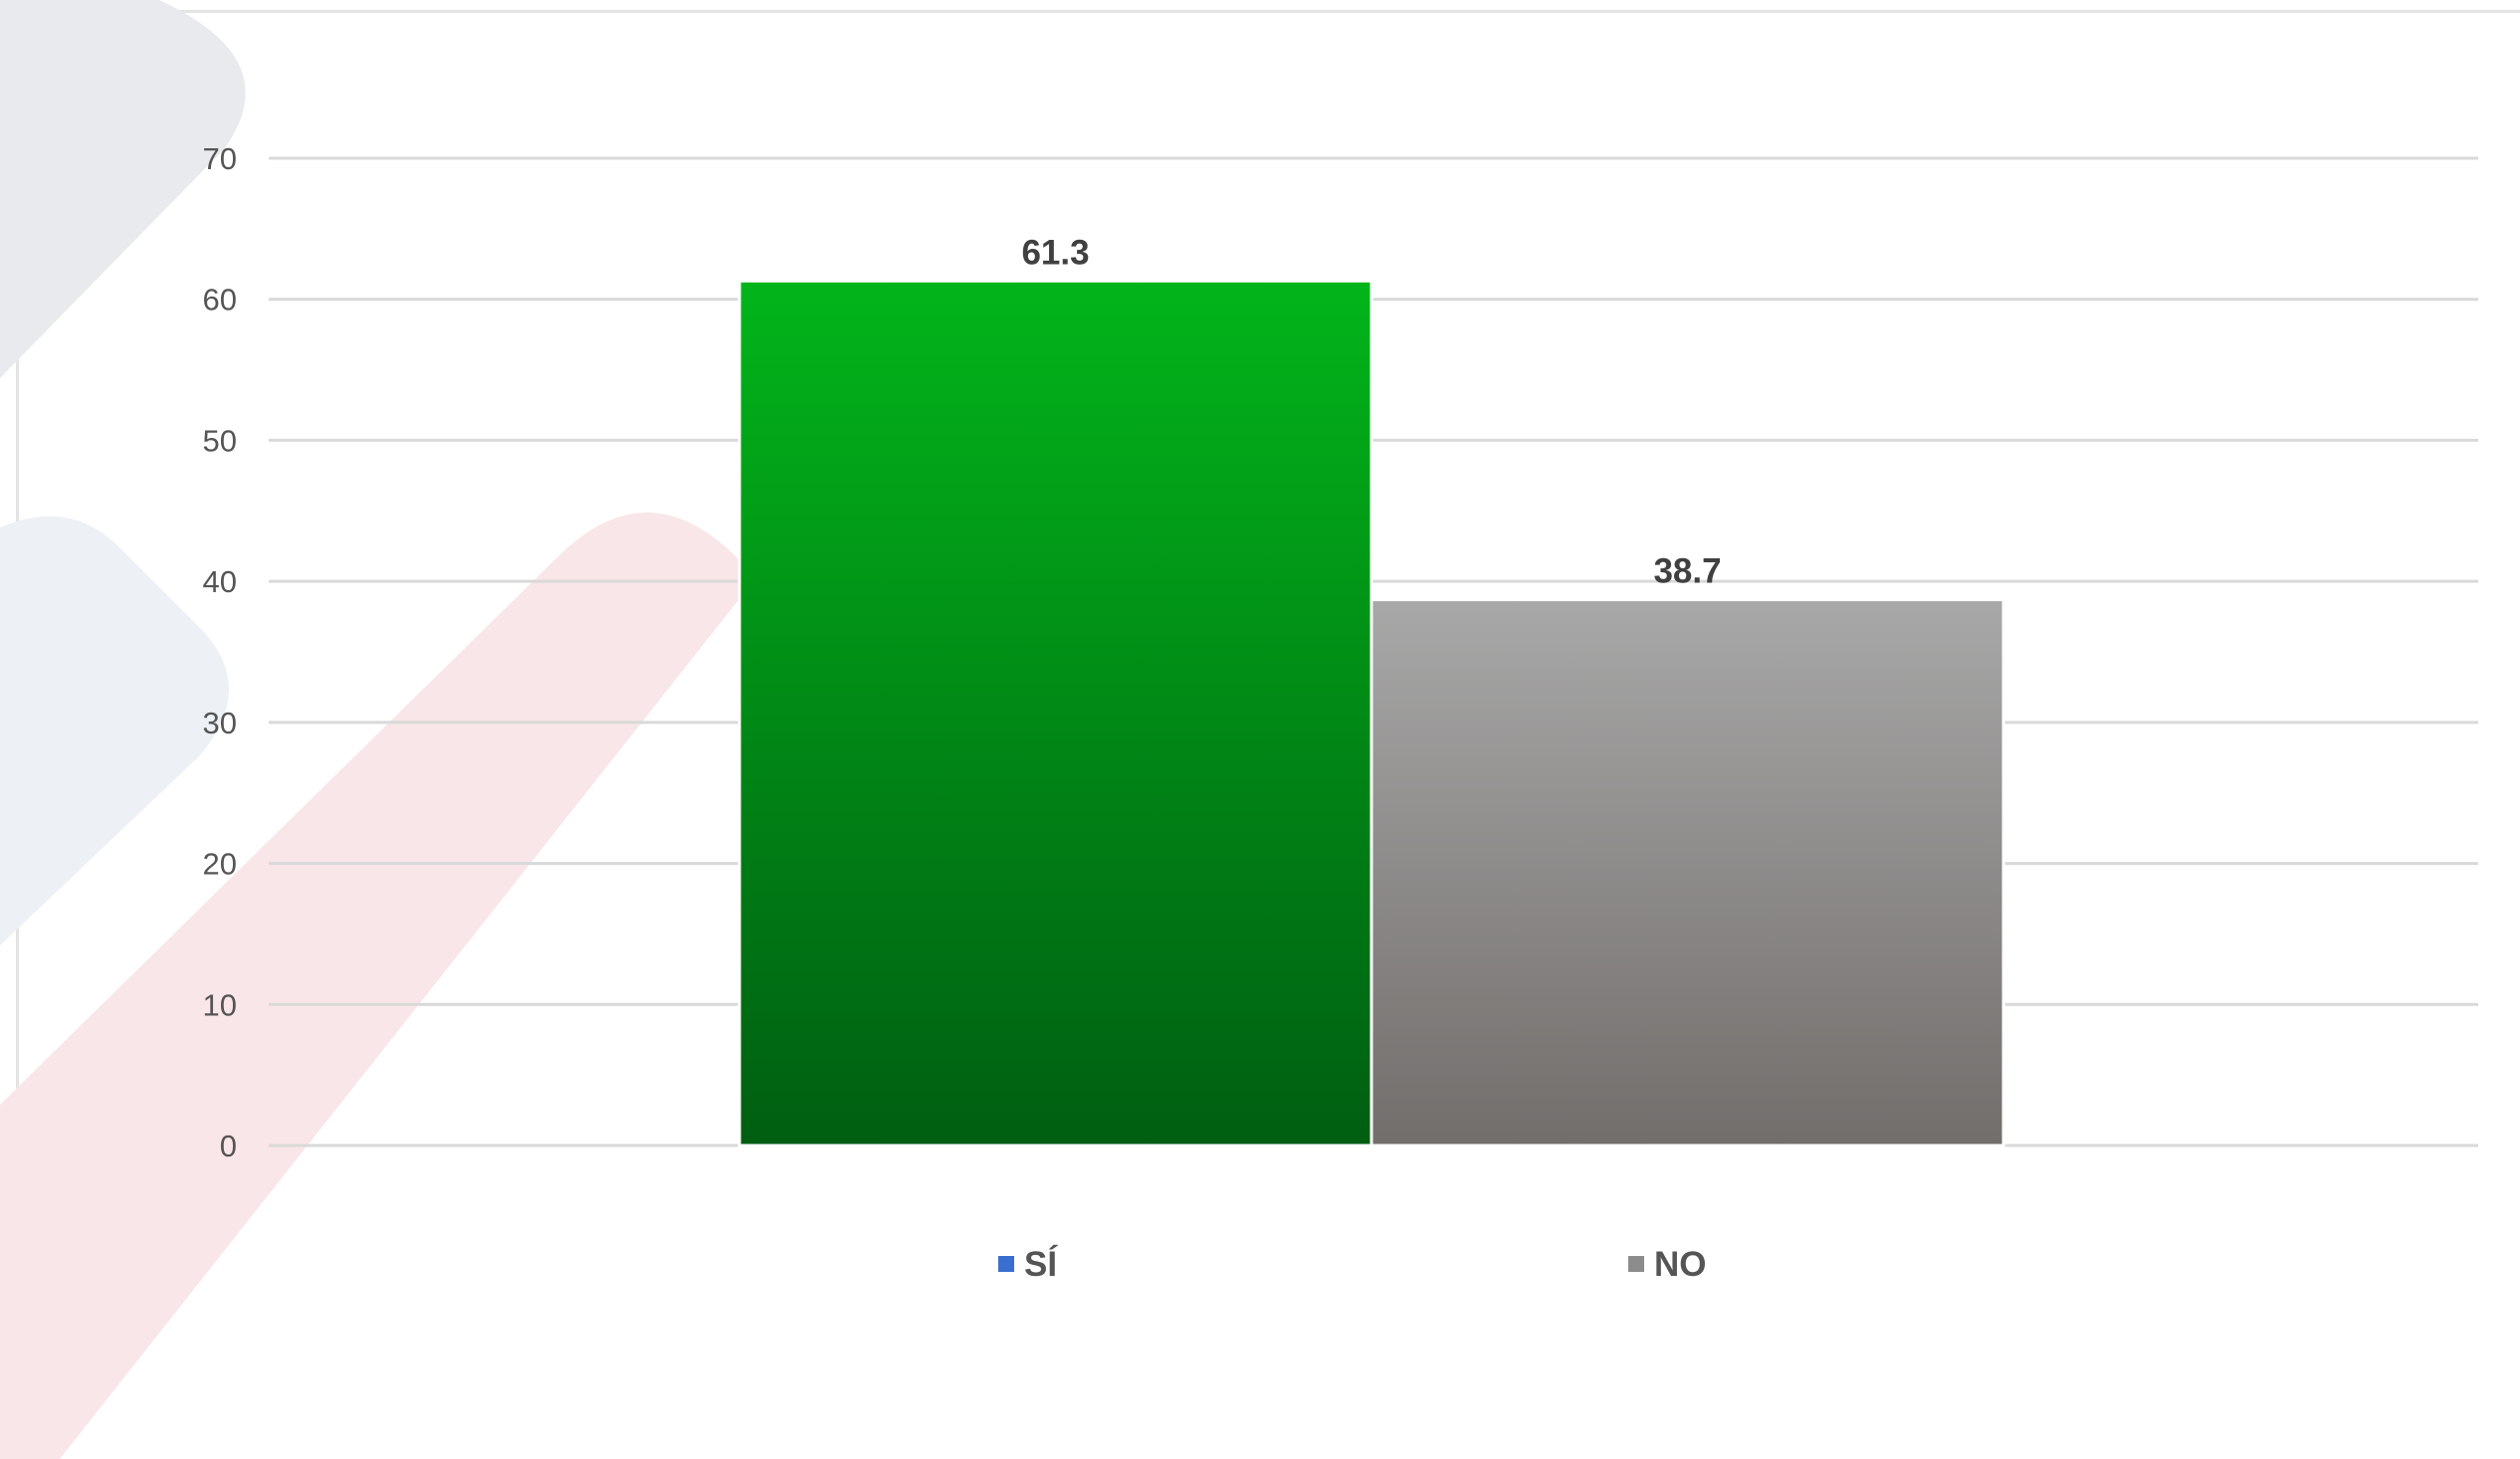 This screenshot has height=1459, width=2520. What do you see at coordinates (220, 158) in the screenshot?
I see `y-tick-label-70: 70` at bounding box center [220, 158].